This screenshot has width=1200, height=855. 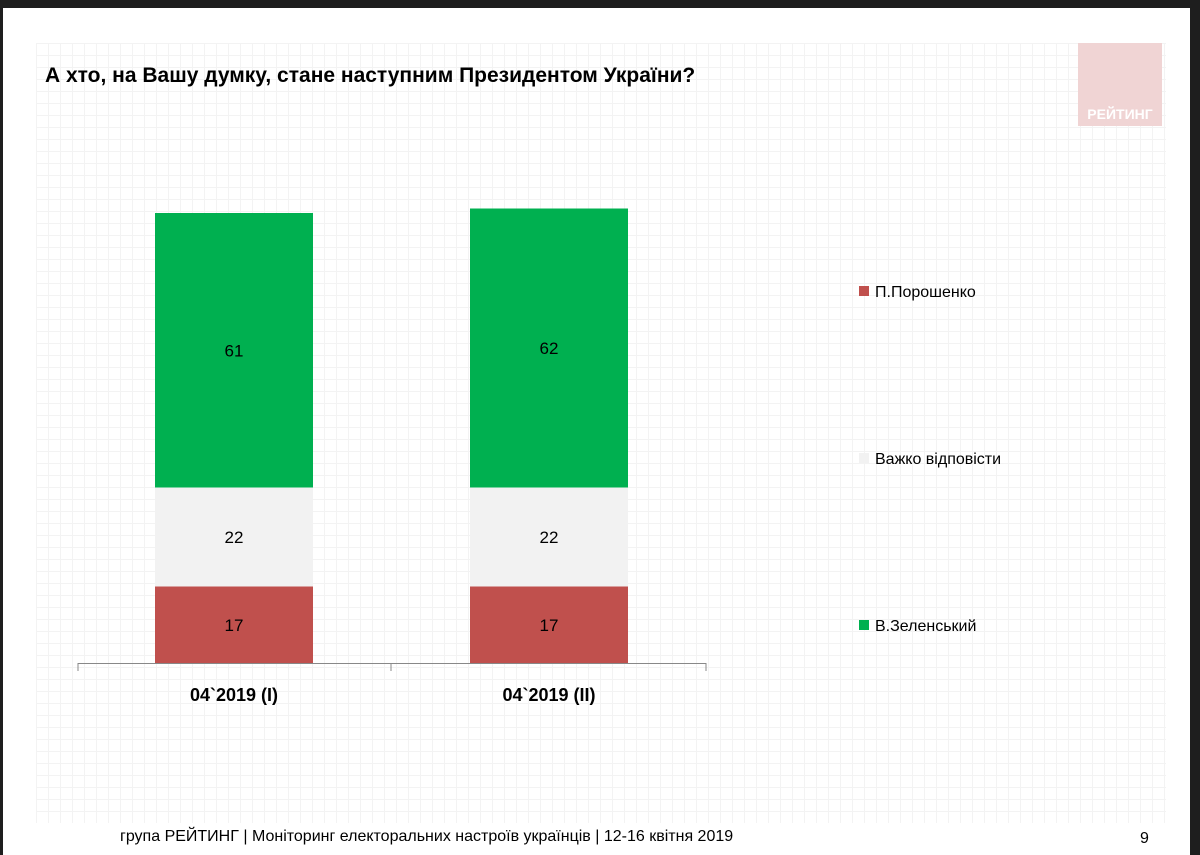 I want to click on logo: РЕЙТИНГ, so click(x=1120, y=84).